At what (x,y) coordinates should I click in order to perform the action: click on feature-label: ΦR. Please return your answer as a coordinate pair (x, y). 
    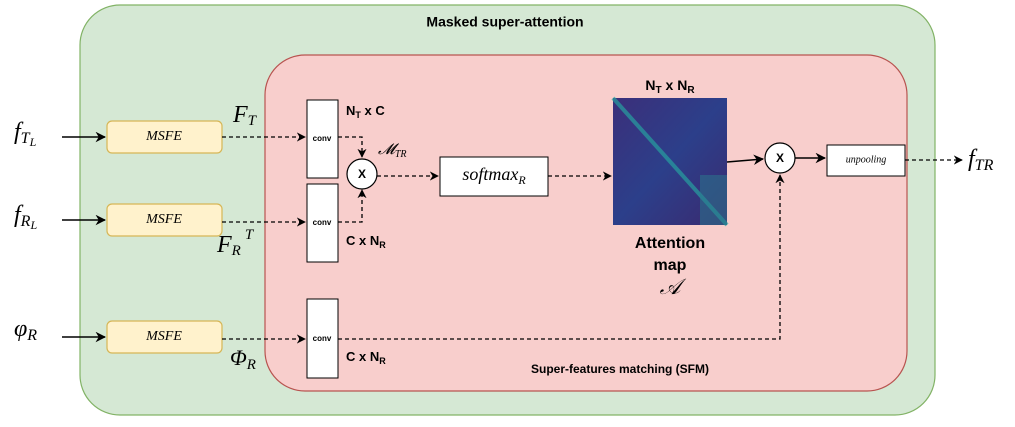
    Looking at the image, I should click on (243, 359).